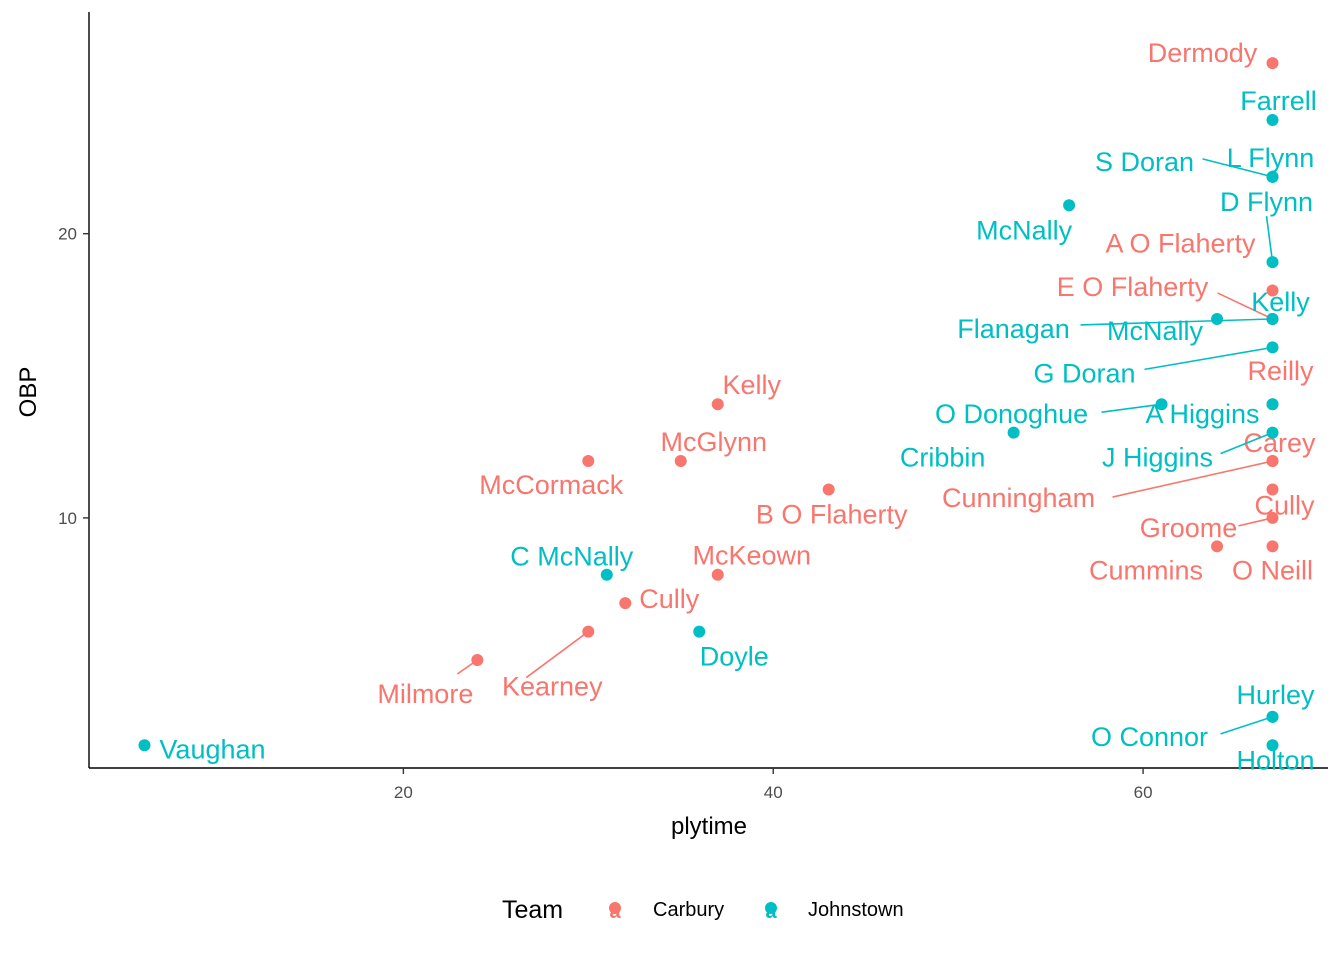 This screenshot has width=1344, height=960. Describe the element at coordinates (943, 458) in the screenshot. I see `point-label-johnstown: Cribbin` at that location.